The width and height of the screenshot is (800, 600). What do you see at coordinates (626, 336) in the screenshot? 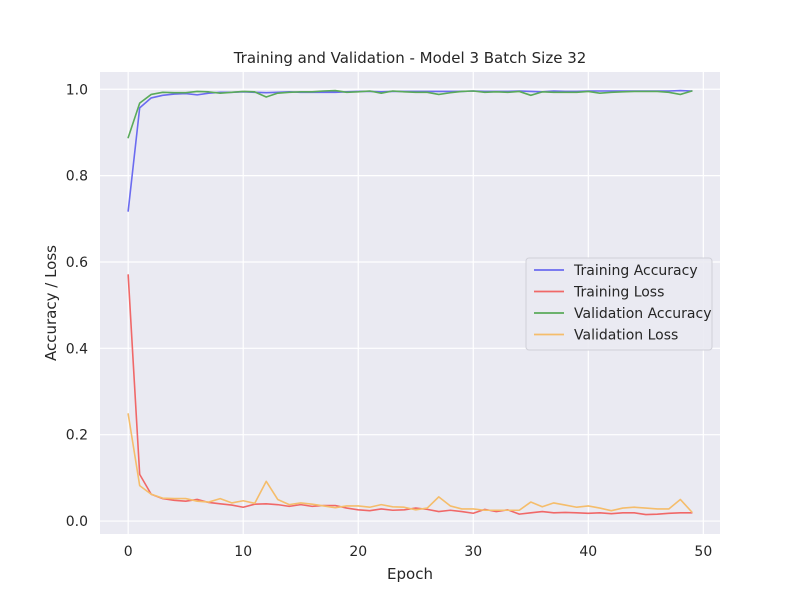
I see `legend-entry: Validation Loss` at bounding box center [626, 336].